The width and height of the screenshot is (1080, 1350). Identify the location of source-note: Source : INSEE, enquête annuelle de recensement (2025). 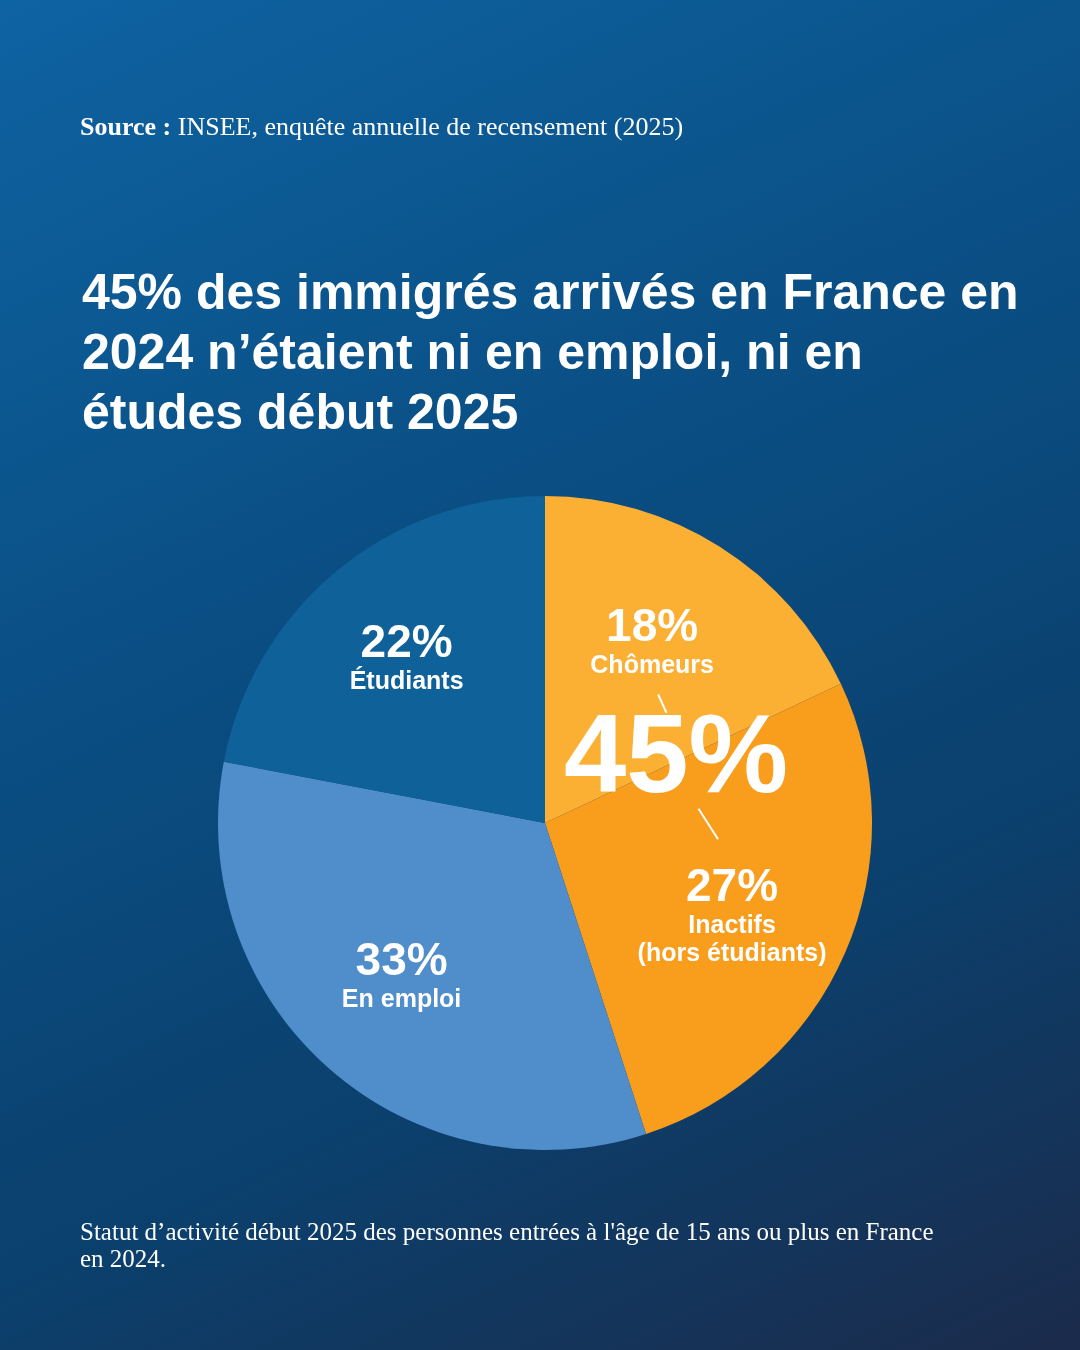
(382, 126).